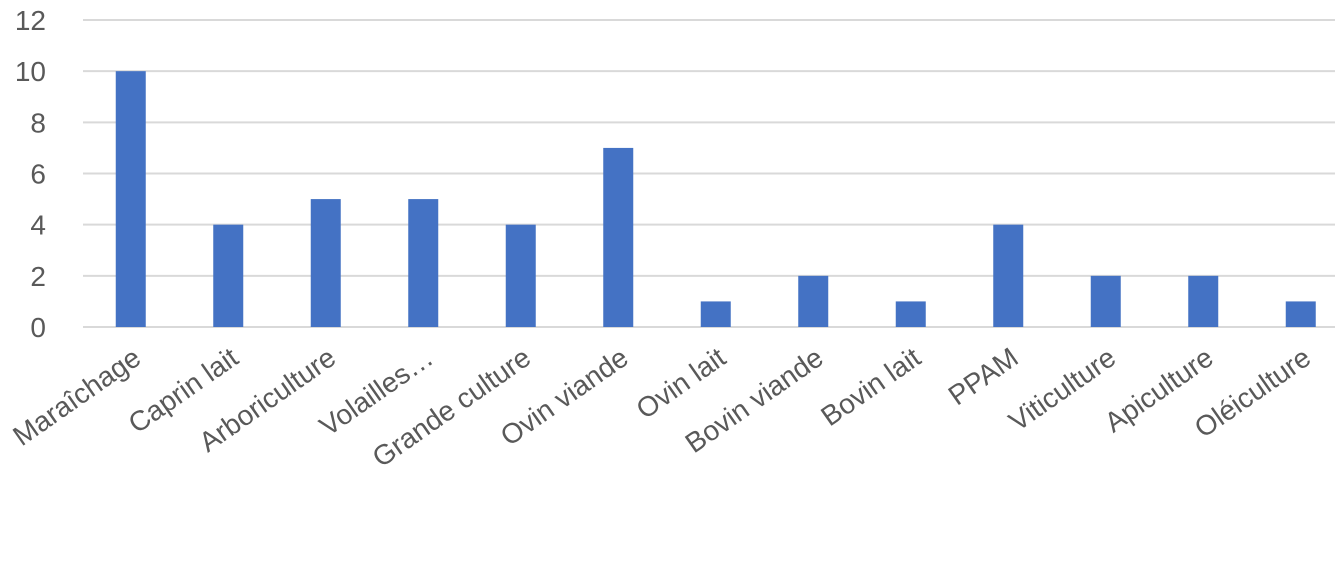 Image resolution: width=1335 pixels, height=574 pixels. What do you see at coordinates (30, 71) in the screenshot?
I see `y-tick-label: 10` at bounding box center [30, 71].